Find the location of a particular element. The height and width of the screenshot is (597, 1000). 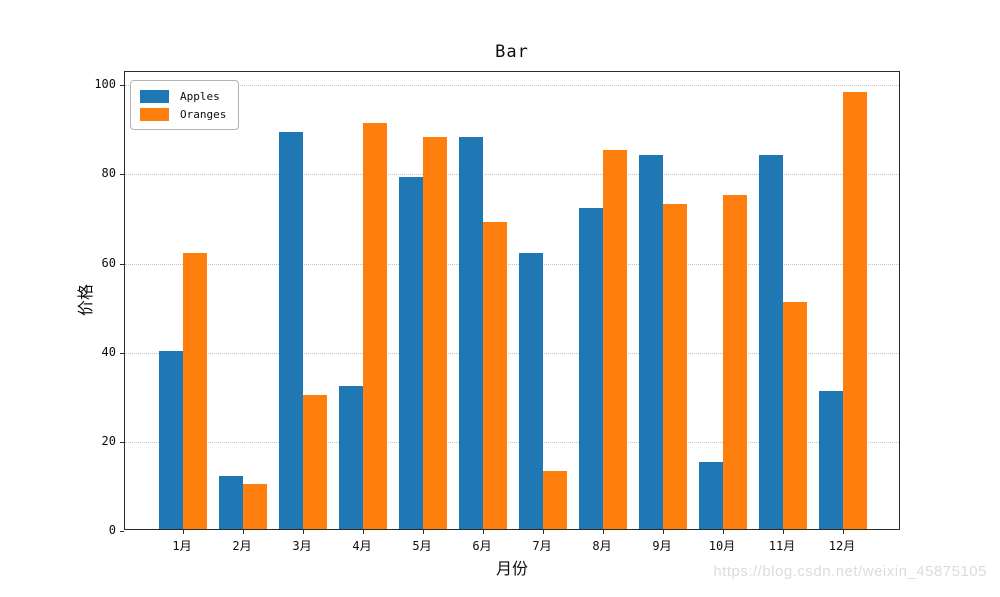

legend: Apples Oranges is located at coordinates (185, 105).